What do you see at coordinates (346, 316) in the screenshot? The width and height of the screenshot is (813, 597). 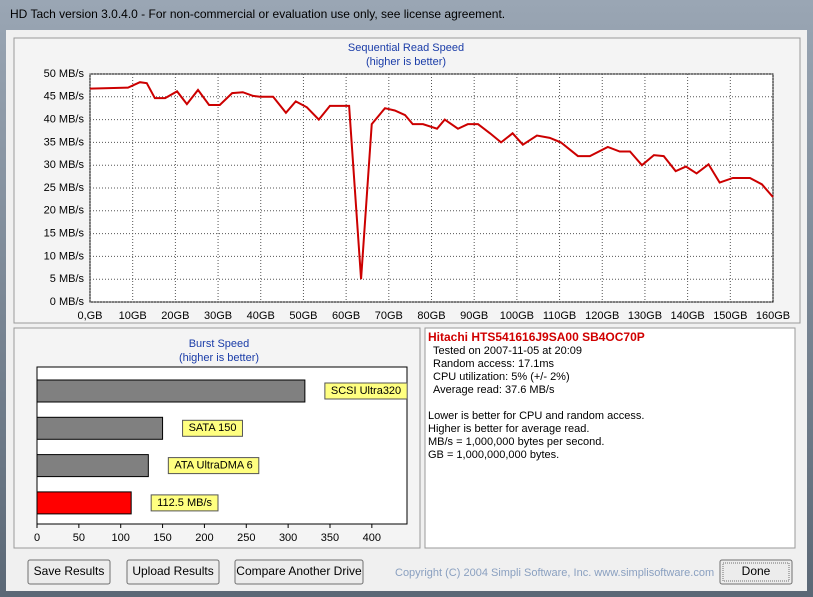 I see `x-tick-label: 60GB` at bounding box center [346, 316].